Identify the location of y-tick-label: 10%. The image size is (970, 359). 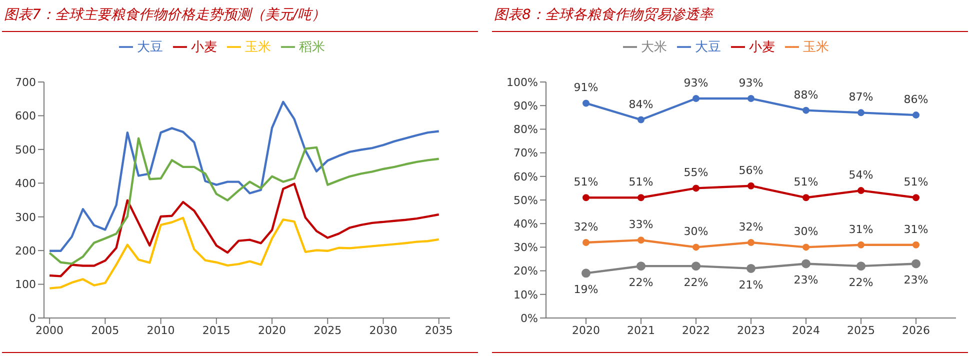
(526, 295).